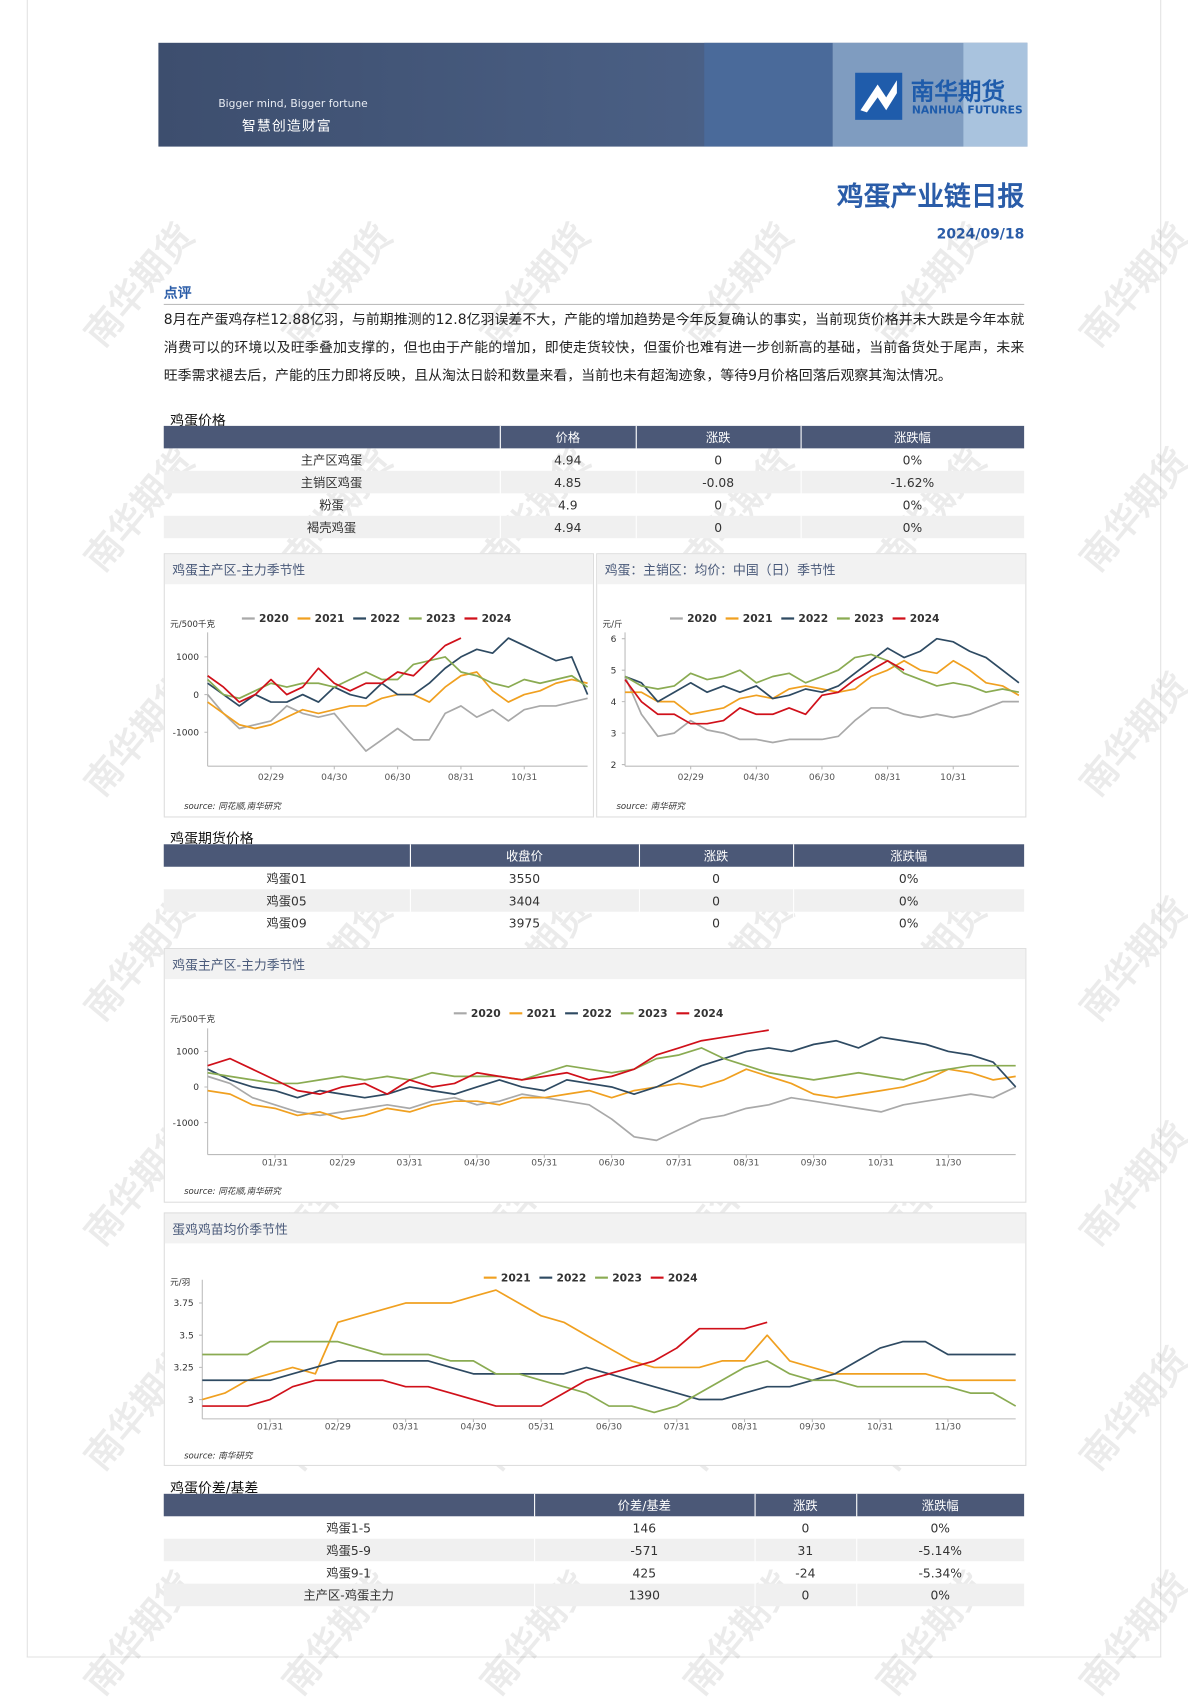 This screenshot has height=1704, width=1188. I want to click on table-row: 鸡蛋1-5 146 0 0%, so click(594, 1527).